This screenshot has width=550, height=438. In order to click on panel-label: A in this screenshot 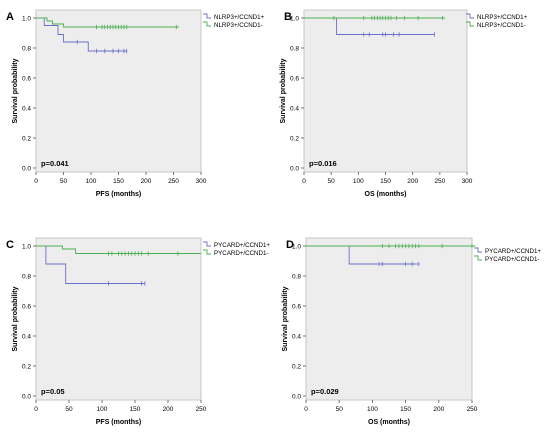, I will do `click(10, 17)`.